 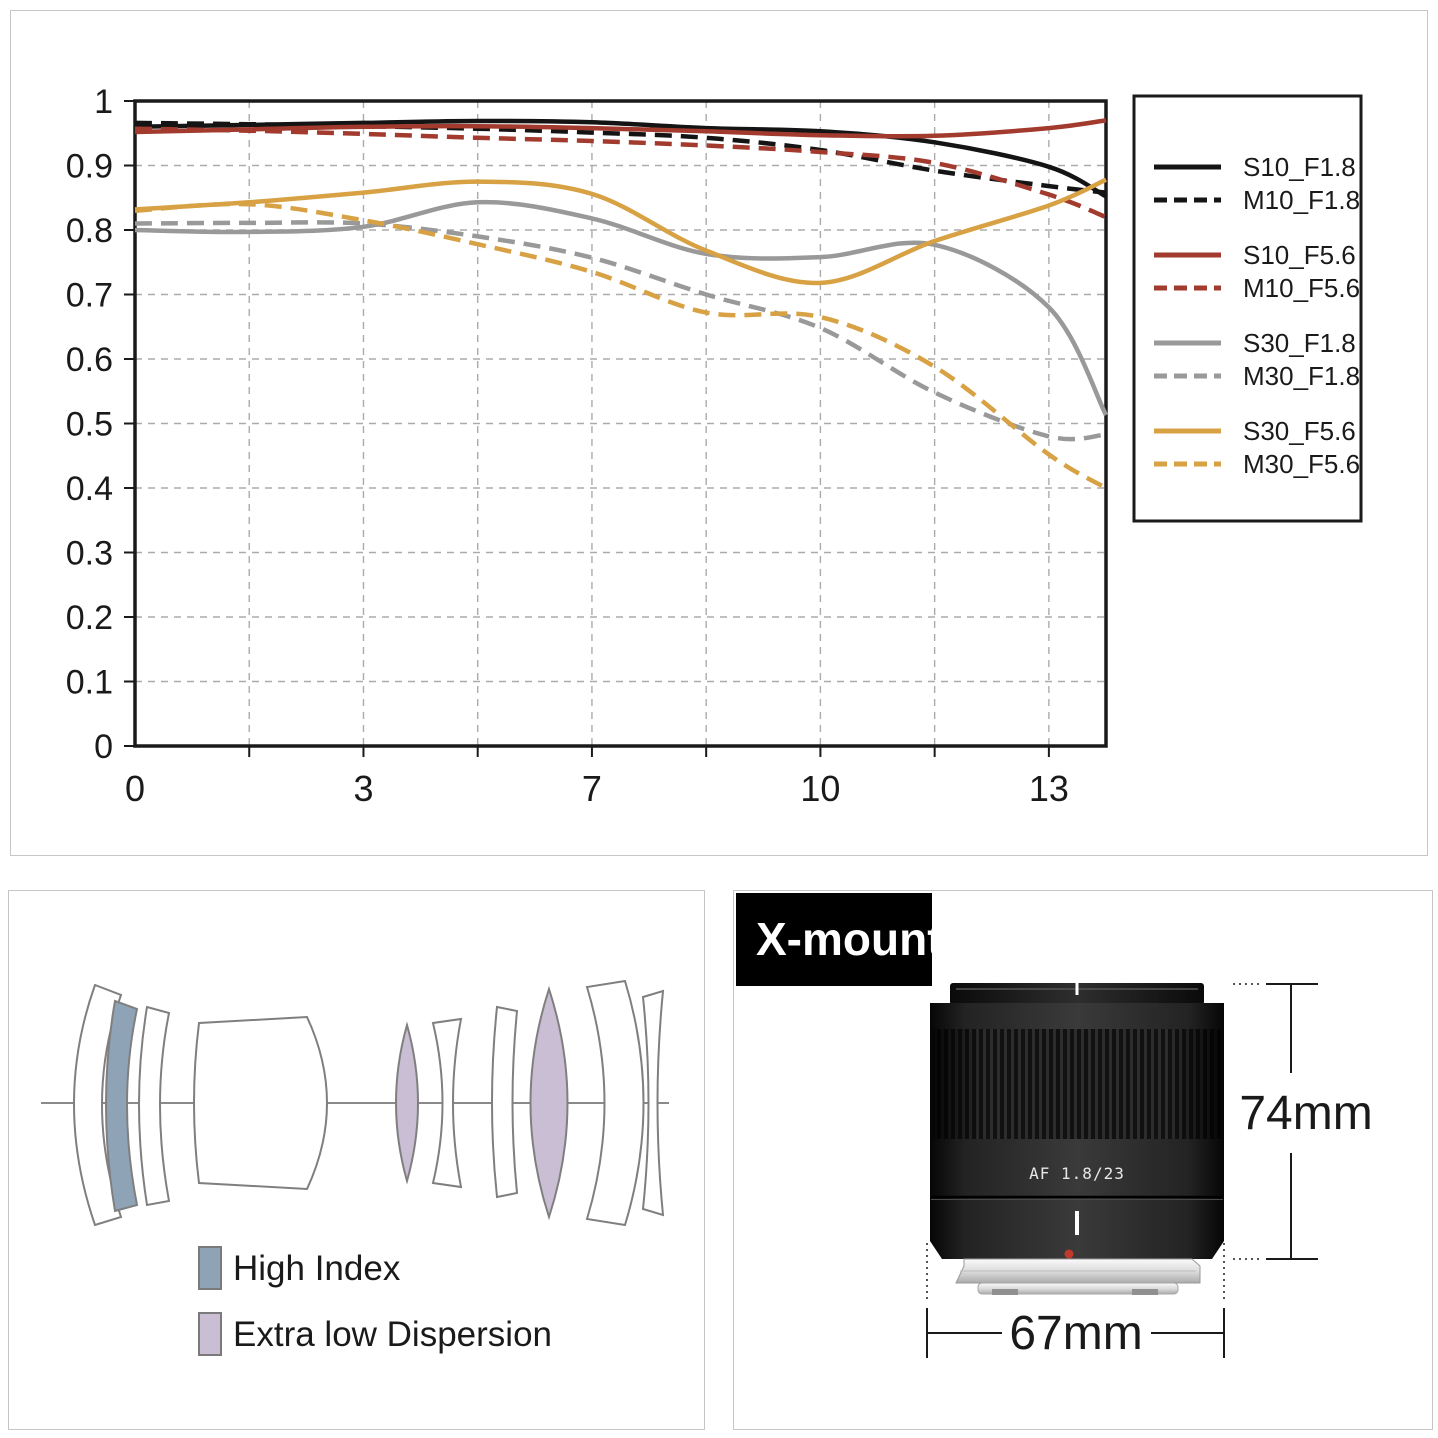 I want to click on y-tick-label: 0.1, so click(x=89, y=683).